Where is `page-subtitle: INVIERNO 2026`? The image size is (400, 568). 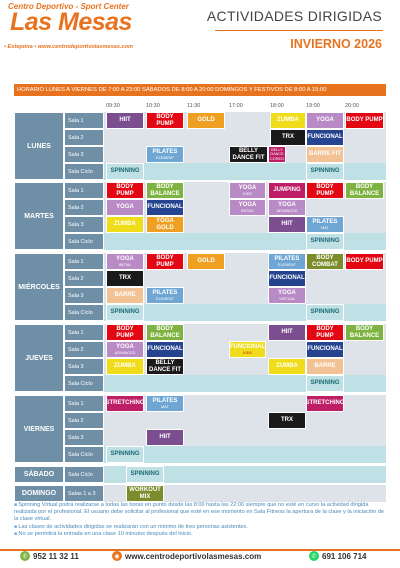
page-subtitle: INVIERNO 2026 is located at coordinates (336, 44).